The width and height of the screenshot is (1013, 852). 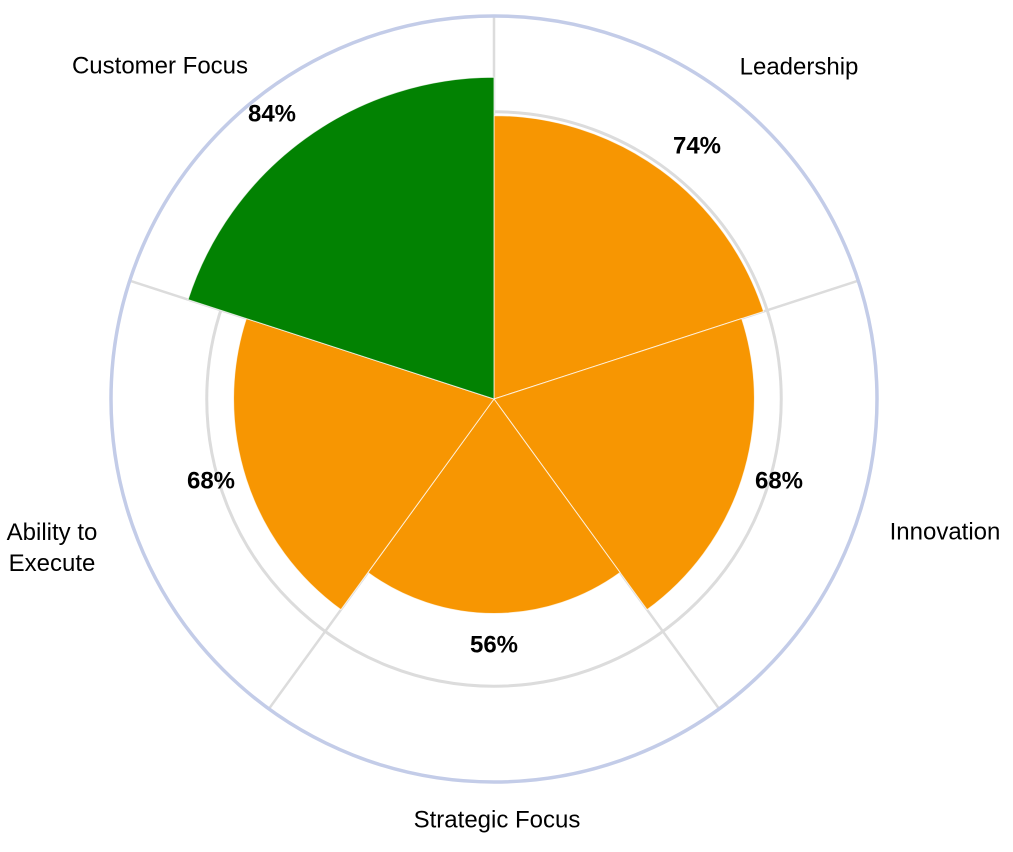 What do you see at coordinates (945, 532) in the screenshot?
I see `category-label-innovation: Innovation` at bounding box center [945, 532].